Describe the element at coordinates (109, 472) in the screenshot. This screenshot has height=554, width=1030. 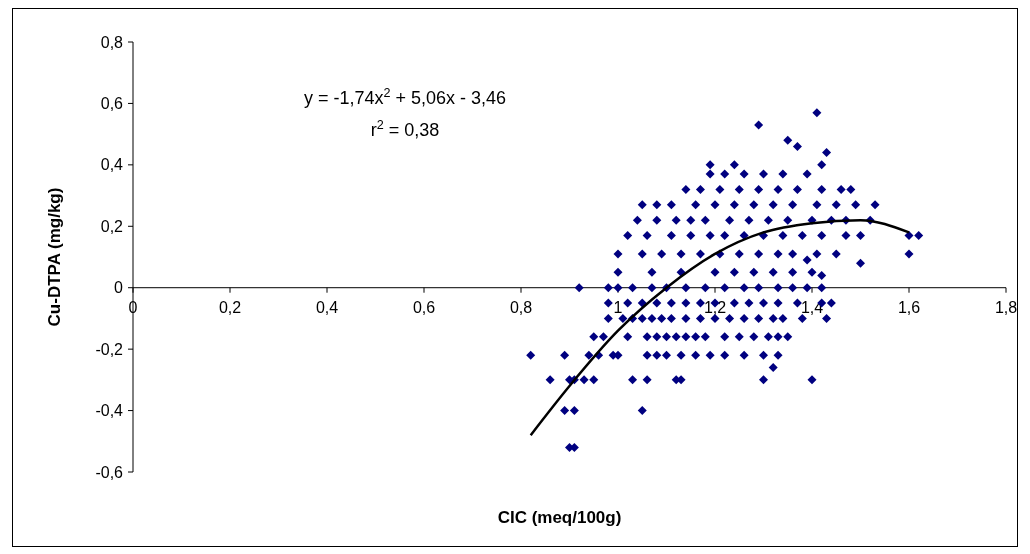
I see `y-tick-label: -0,6` at that location.